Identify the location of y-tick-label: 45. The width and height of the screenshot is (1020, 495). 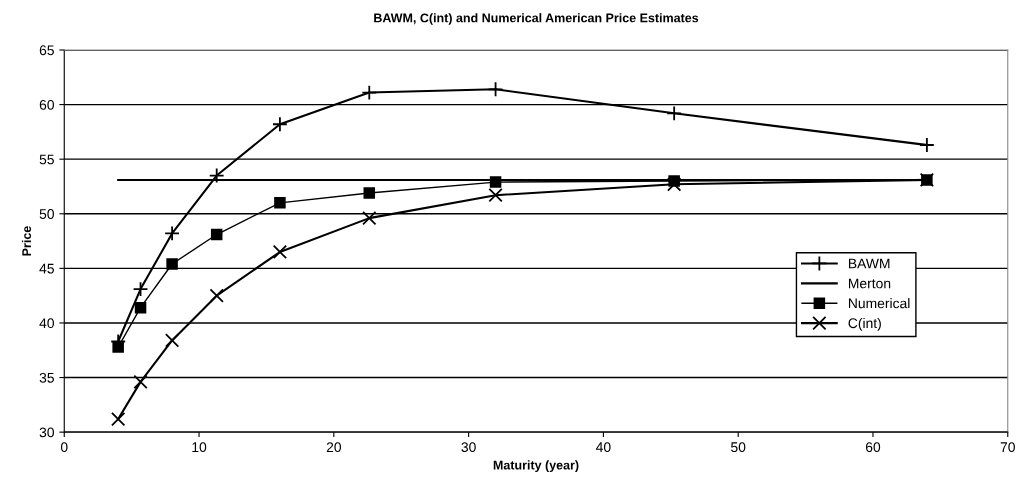
(46, 268).